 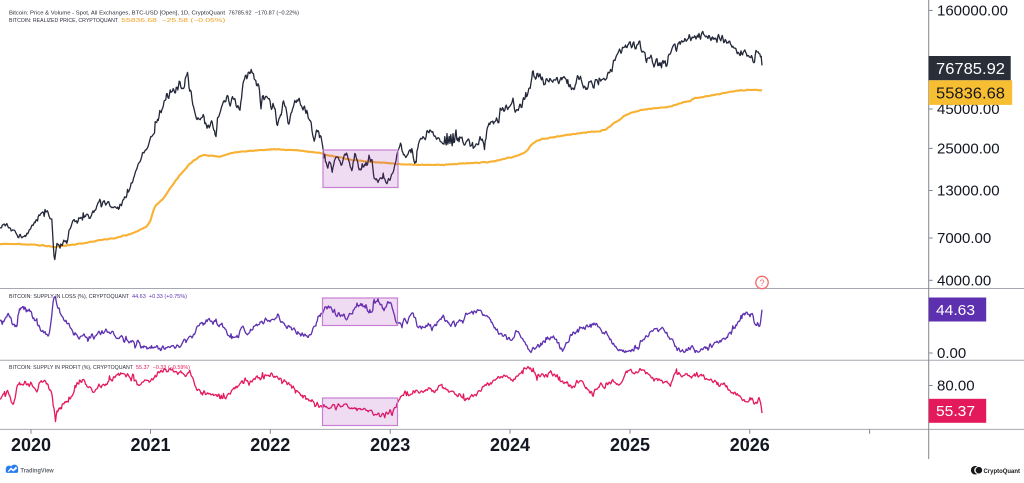 I want to click on svg-text: 2021, so click(x=150, y=445).